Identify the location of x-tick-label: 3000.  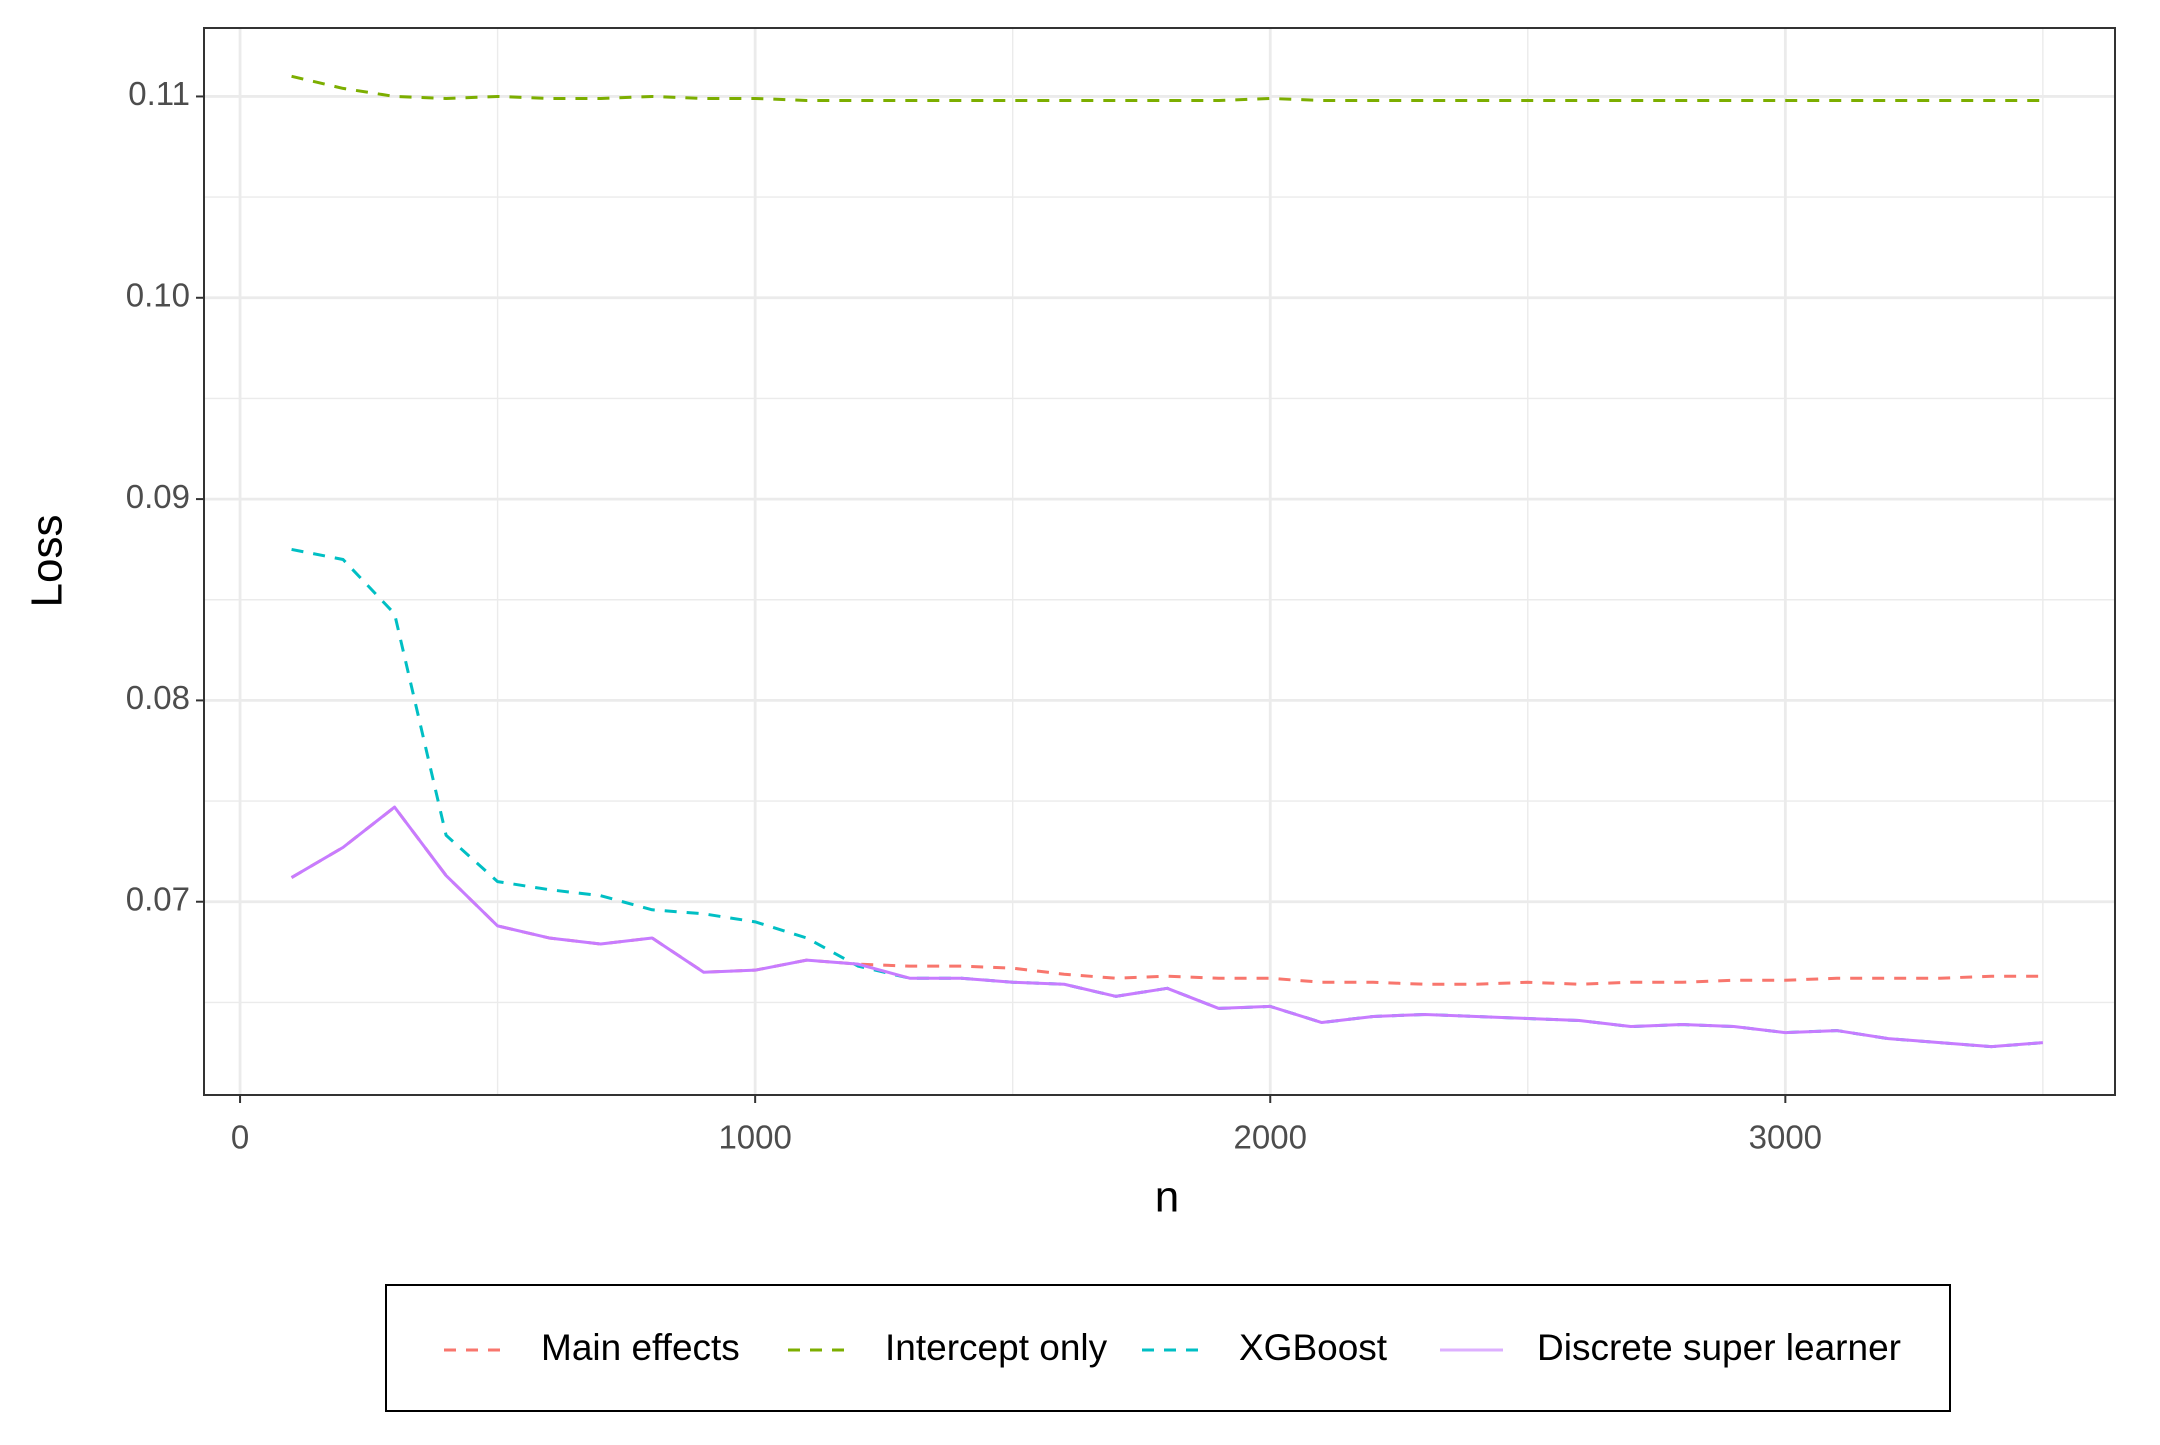
(1785, 1137).